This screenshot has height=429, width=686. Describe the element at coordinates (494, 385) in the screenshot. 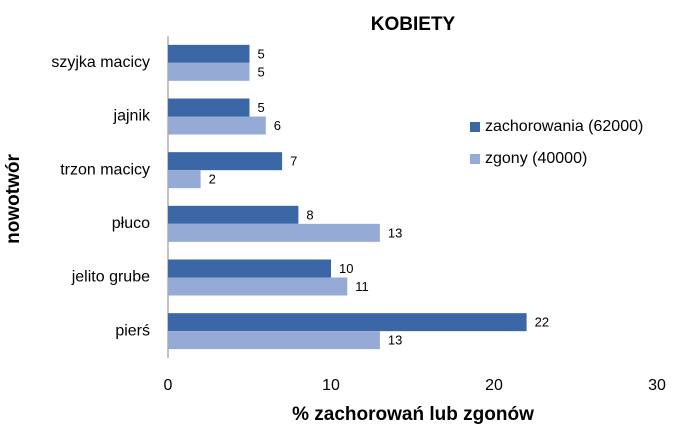

I see `x-tick-label: 20` at that location.